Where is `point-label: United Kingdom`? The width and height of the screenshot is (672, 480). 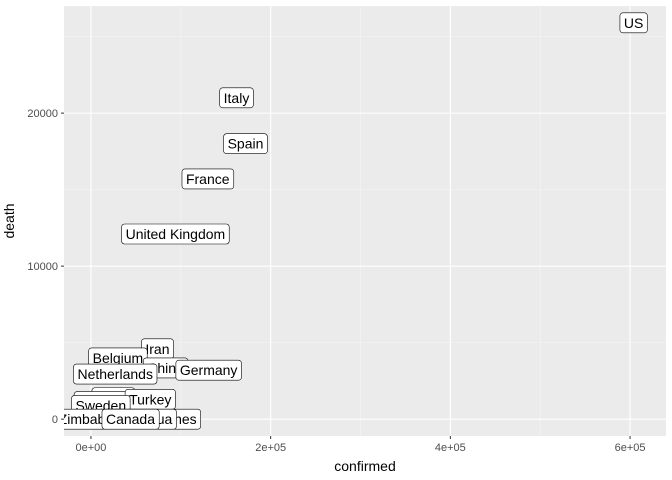
point-label: United Kingdom is located at coordinates (175, 234).